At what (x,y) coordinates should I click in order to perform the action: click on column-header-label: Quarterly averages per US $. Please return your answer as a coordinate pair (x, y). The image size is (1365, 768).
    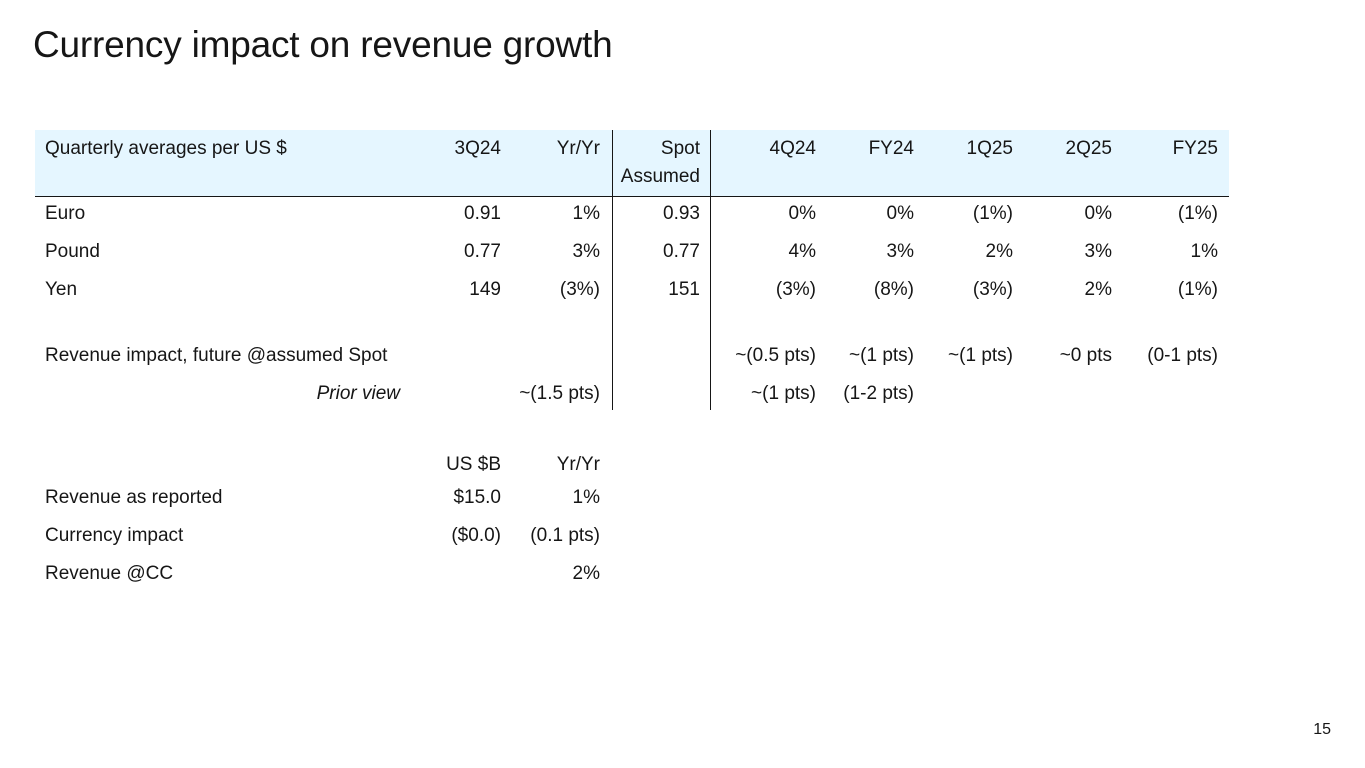
    Looking at the image, I should click on (166, 148).